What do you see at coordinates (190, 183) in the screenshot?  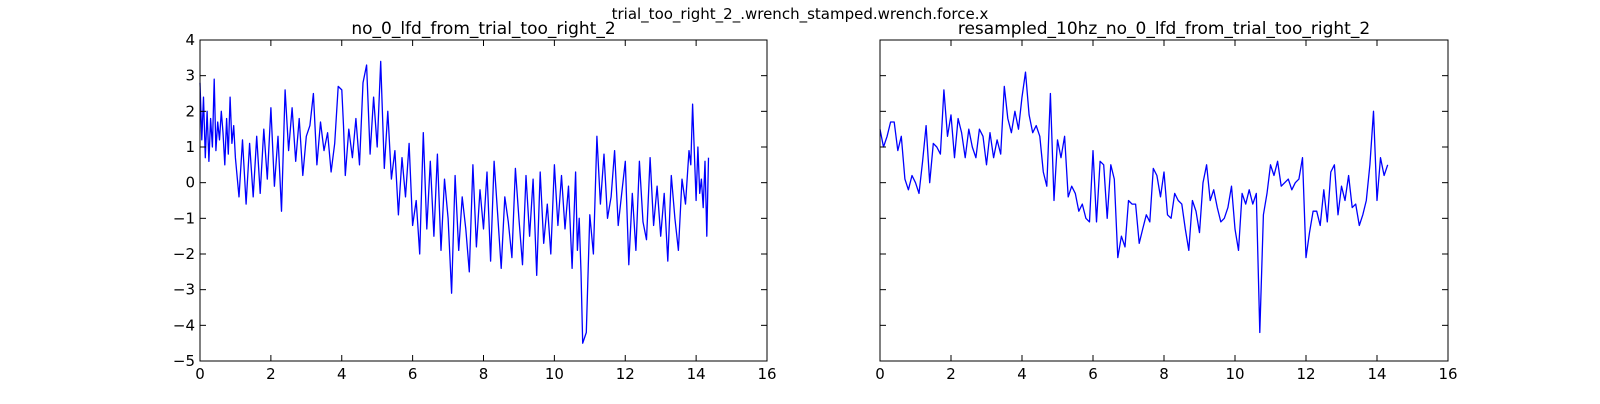 I see `y-tick-label: 0` at bounding box center [190, 183].